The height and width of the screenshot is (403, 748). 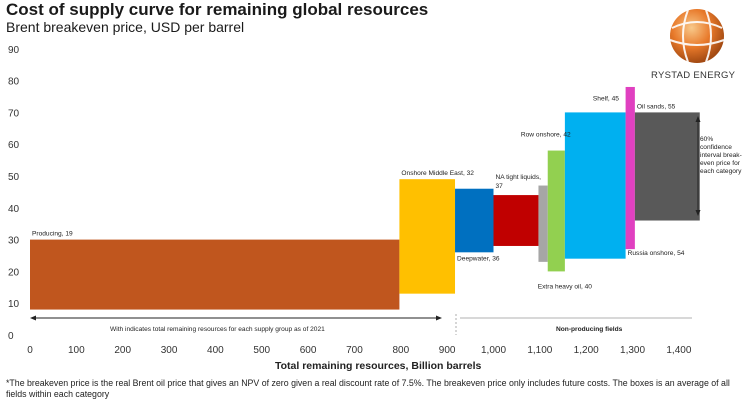 I want to click on x-tick-label: 0, so click(x=30, y=350).